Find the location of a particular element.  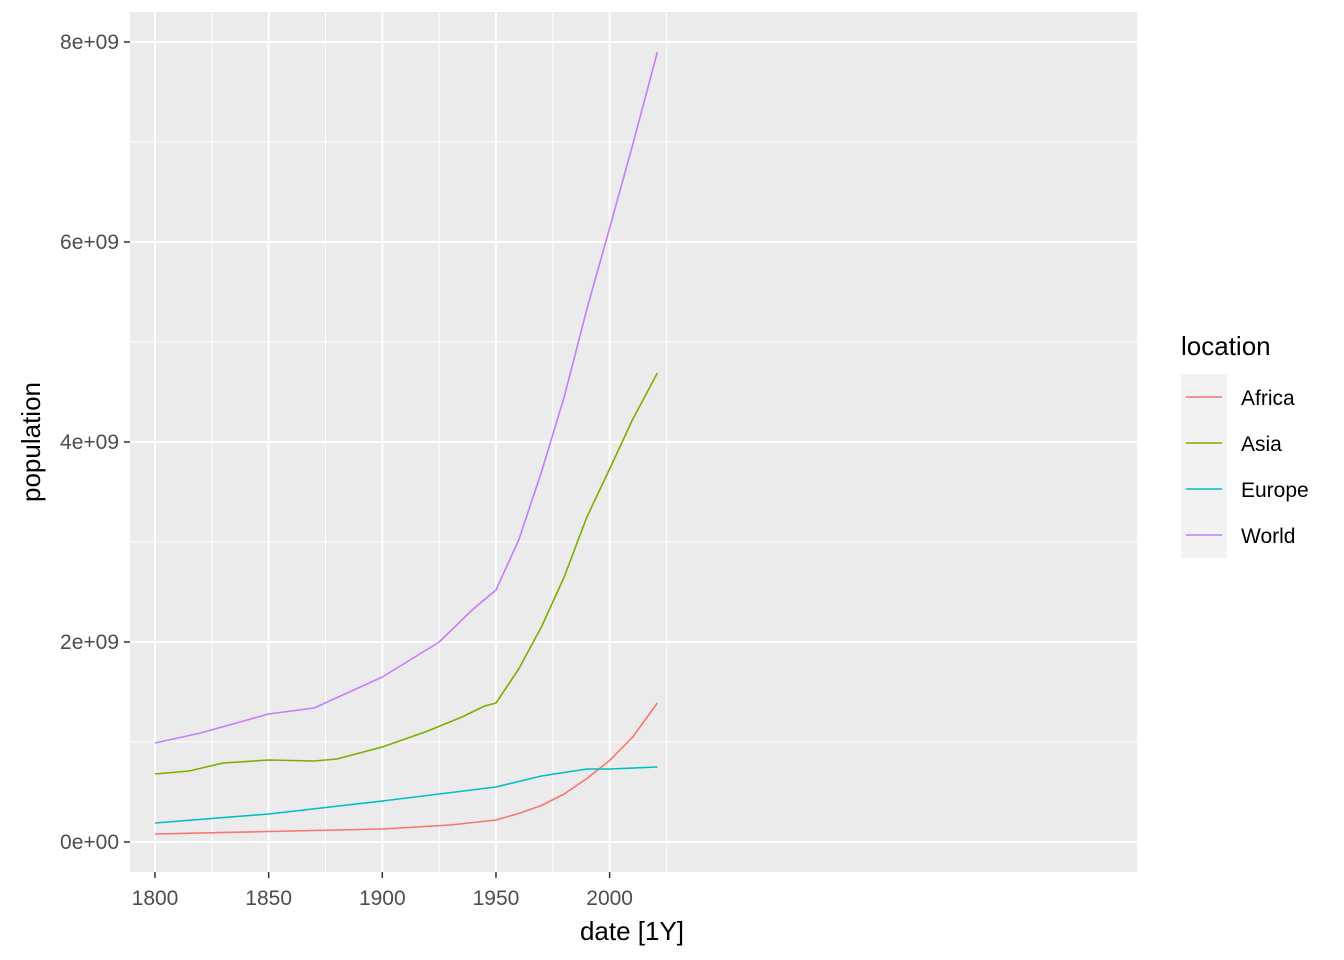

x-tick-label: 1850 is located at coordinates (268, 898).